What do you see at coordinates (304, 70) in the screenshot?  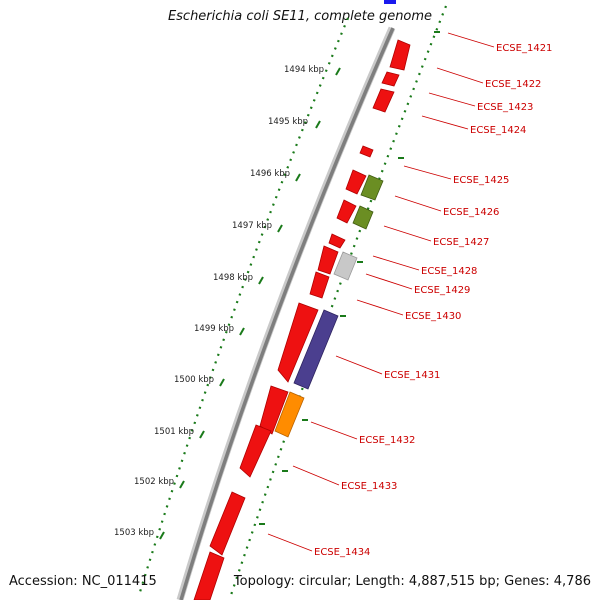 I see `tick-label: 1494 kbp` at bounding box center [304, 70].